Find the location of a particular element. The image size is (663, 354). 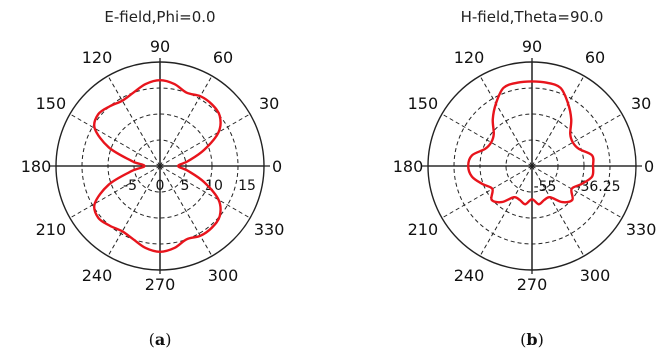

angle-tick-b-330: 330 is located at coordinates (641, 229).